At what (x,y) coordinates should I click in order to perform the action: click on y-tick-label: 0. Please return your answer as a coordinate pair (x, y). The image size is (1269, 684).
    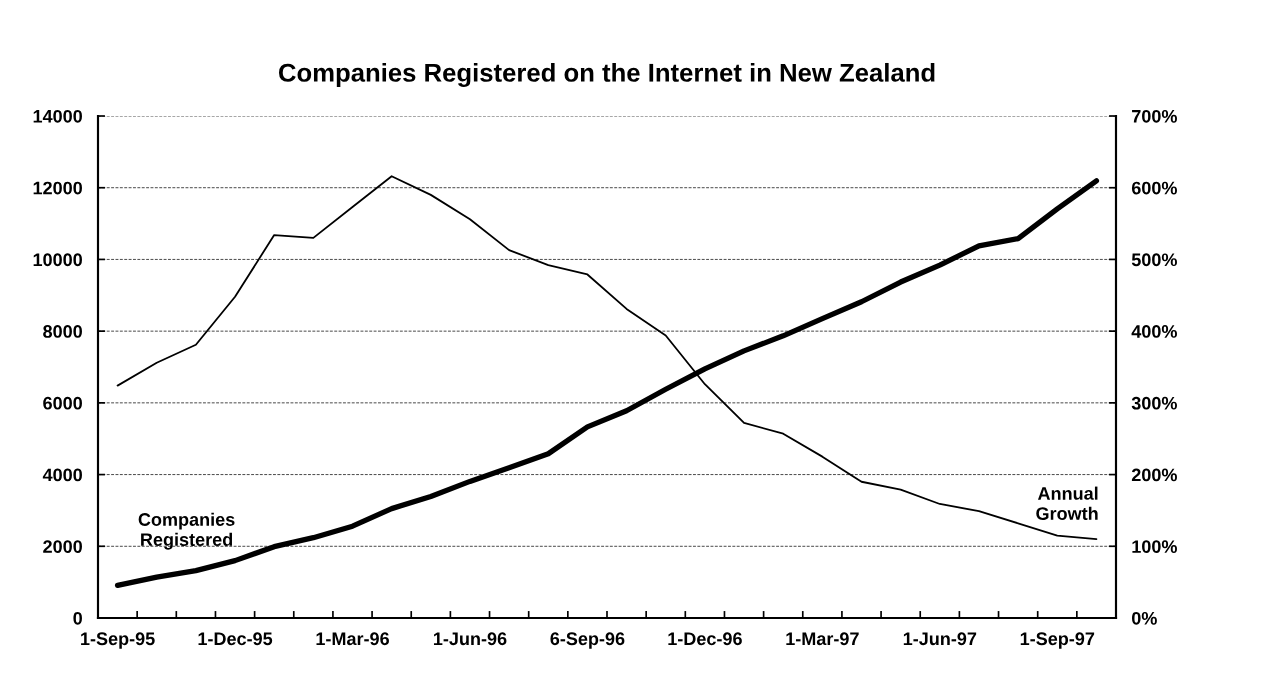
    Looking at the image, I should click on (77, 618).